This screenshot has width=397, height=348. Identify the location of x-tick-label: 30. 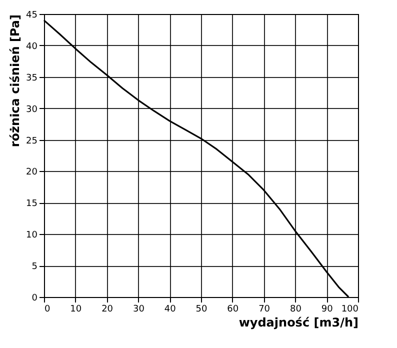
(138, 309).